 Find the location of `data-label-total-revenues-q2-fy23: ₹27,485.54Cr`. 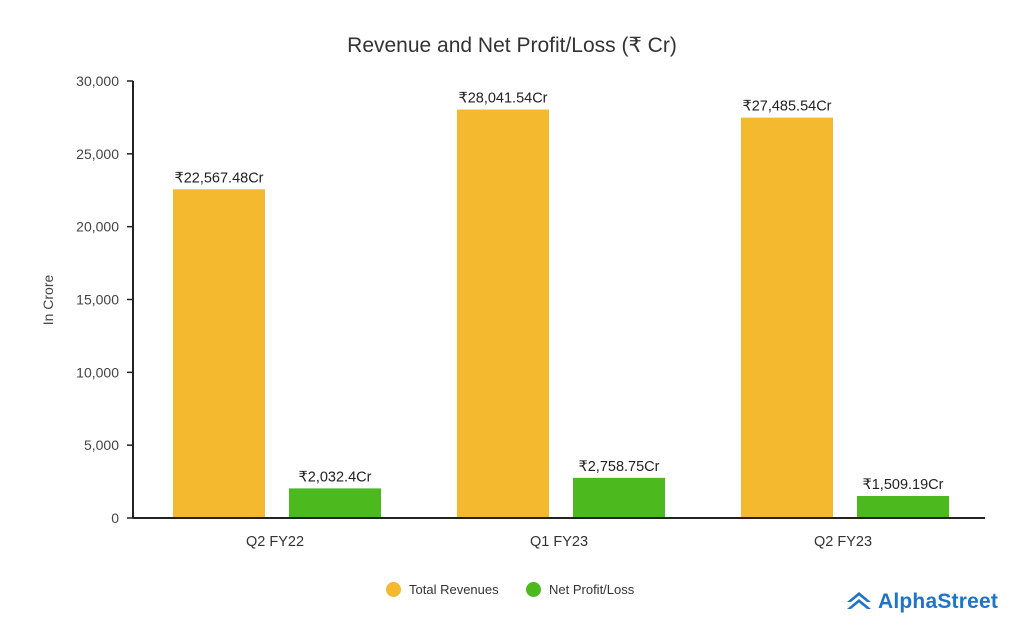

data-label-total-revenues-q2-fy23: ₹27,485.54Cr is located at coordinates (786, 107).